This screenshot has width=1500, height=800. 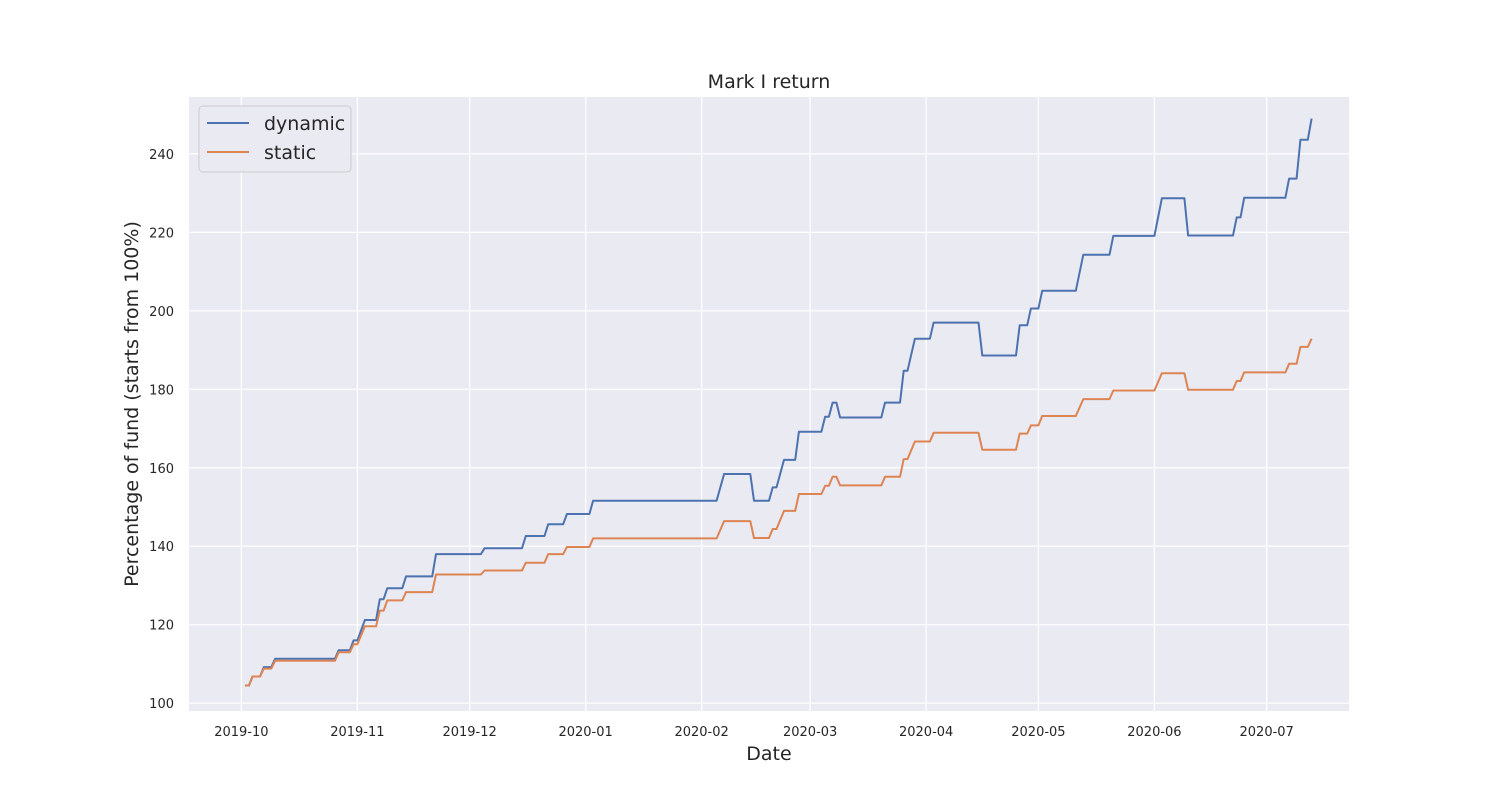 What do you see at coordinates (290, 153) in the screenshot?
I see `legend-label-static: static` at bounding box center [290, 153].